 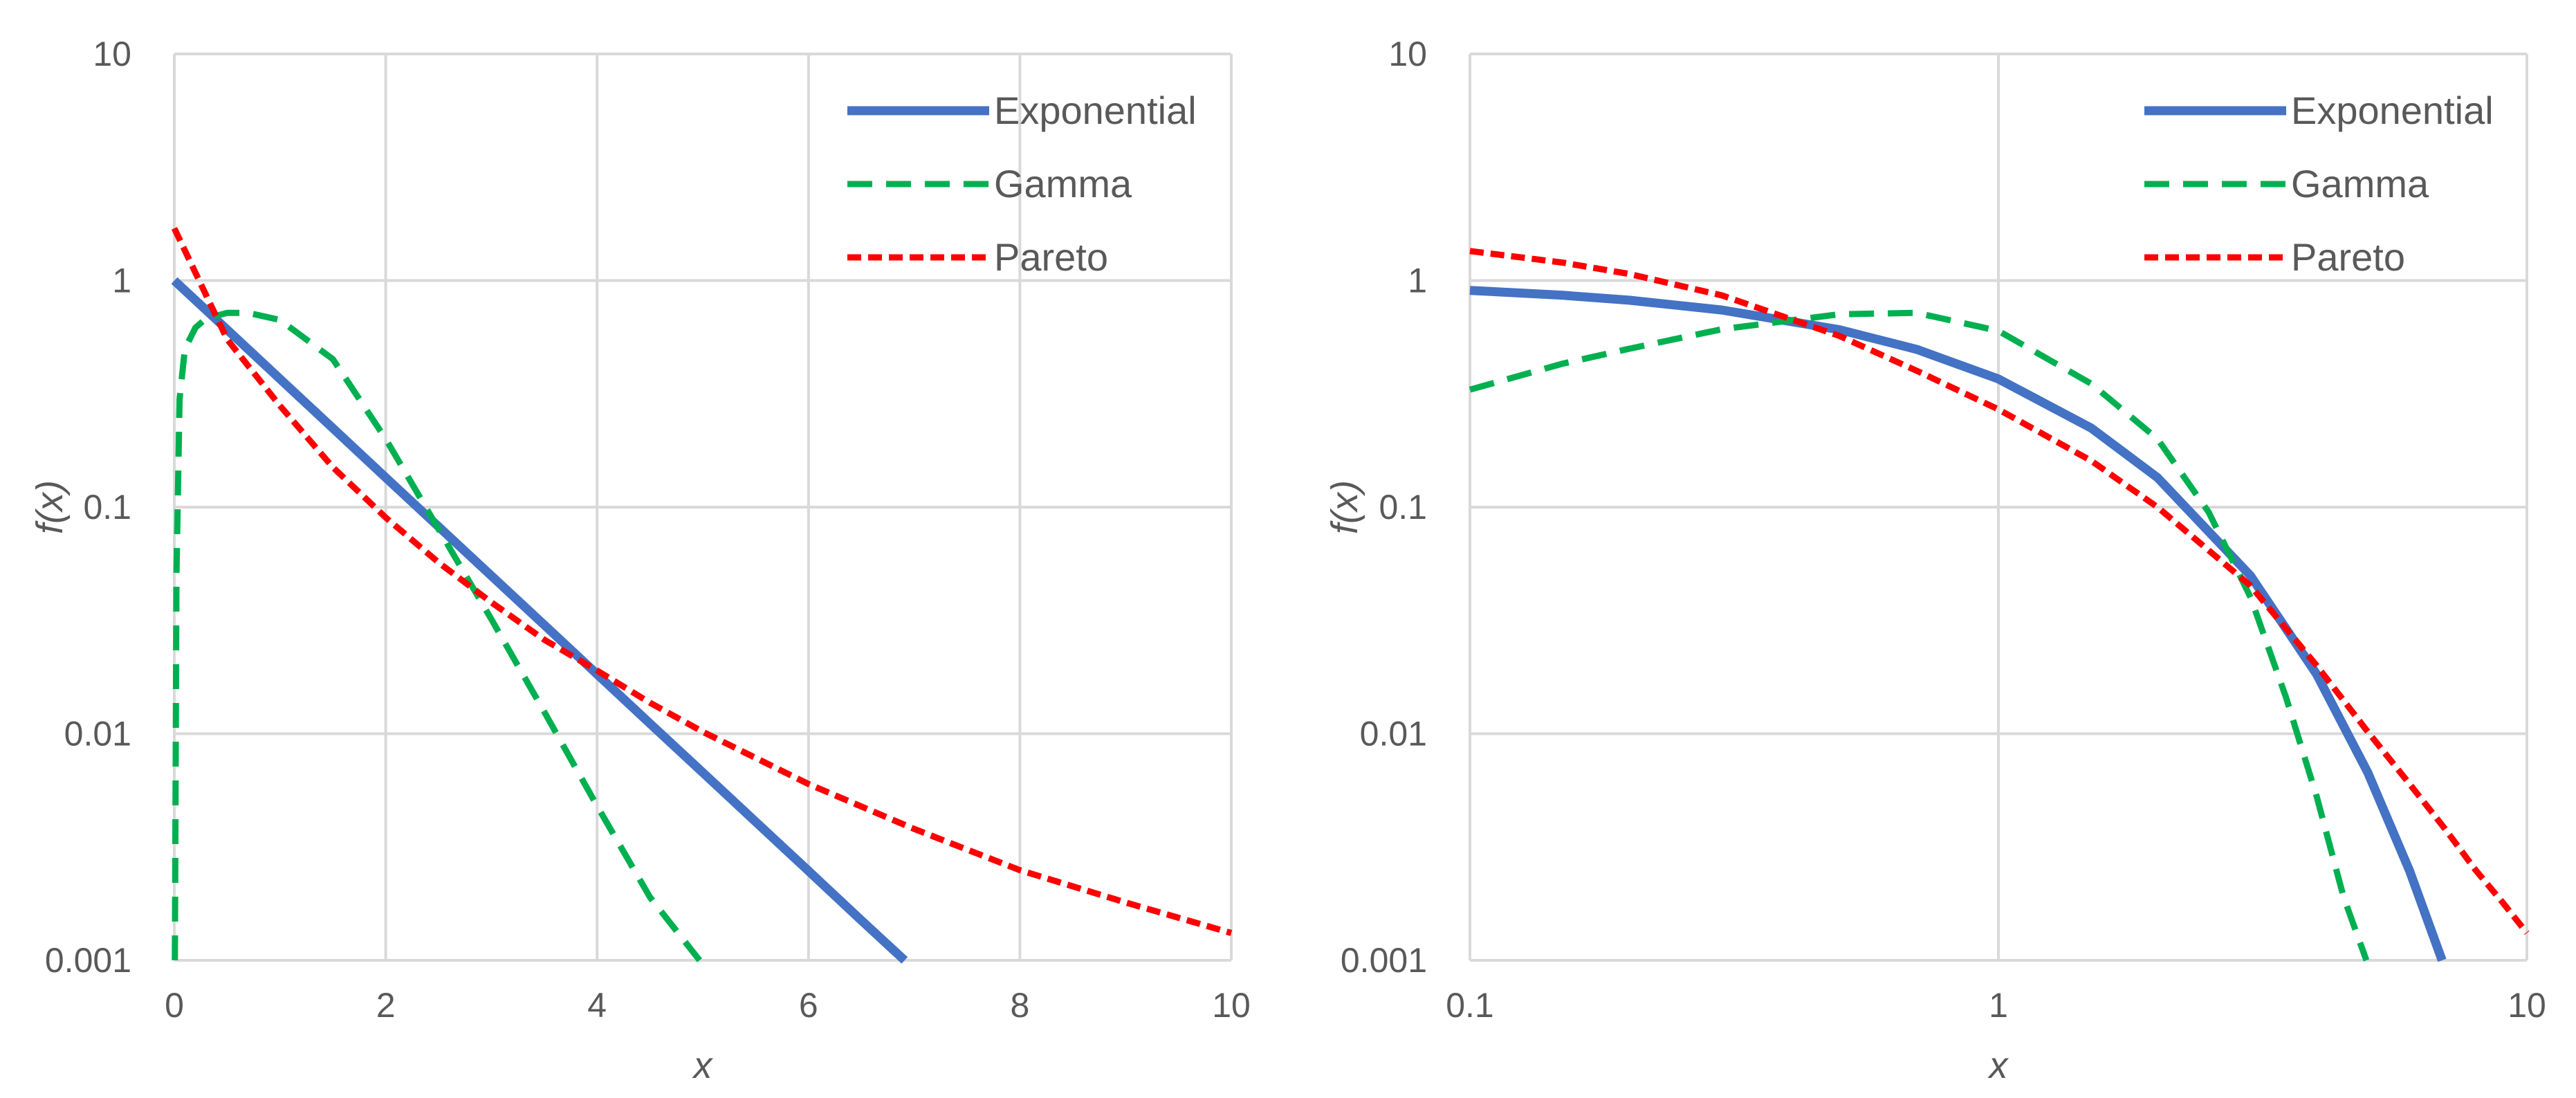 I want to click on x-tick-label: 0.1, so click(x=1470, y=1005).